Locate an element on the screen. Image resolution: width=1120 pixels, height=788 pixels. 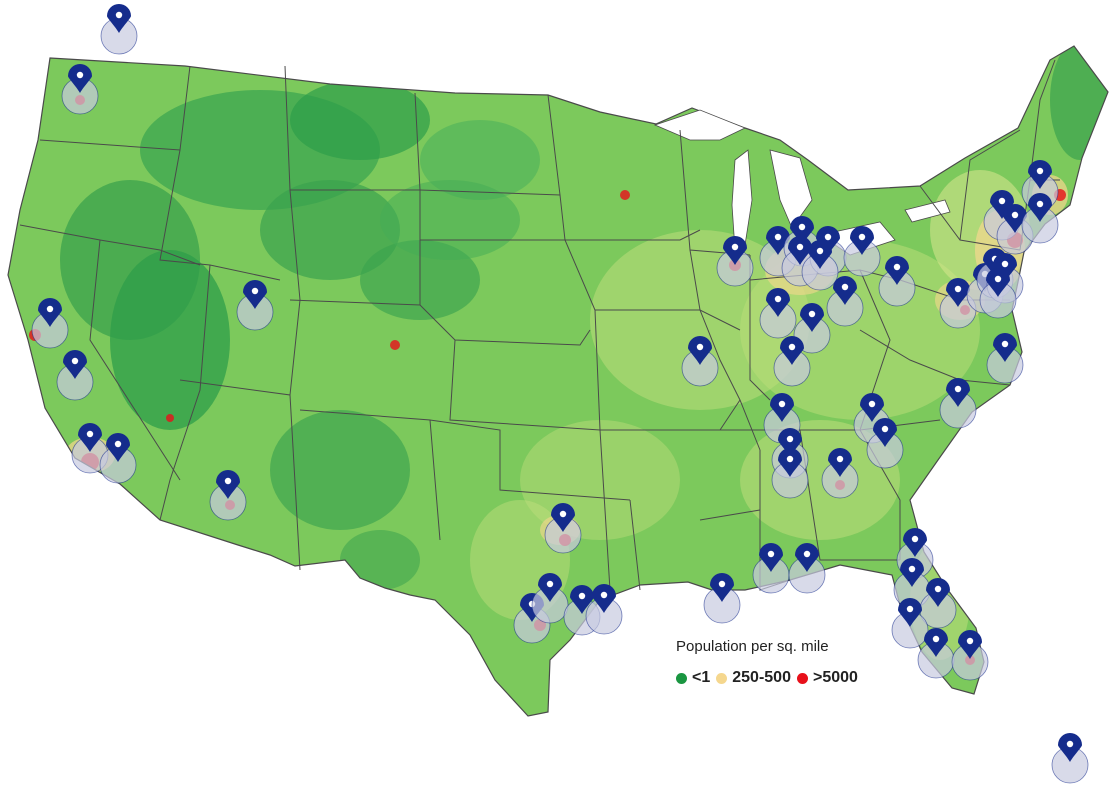
legend-item-medium: 250-500 is located at coordinates (753, 678).